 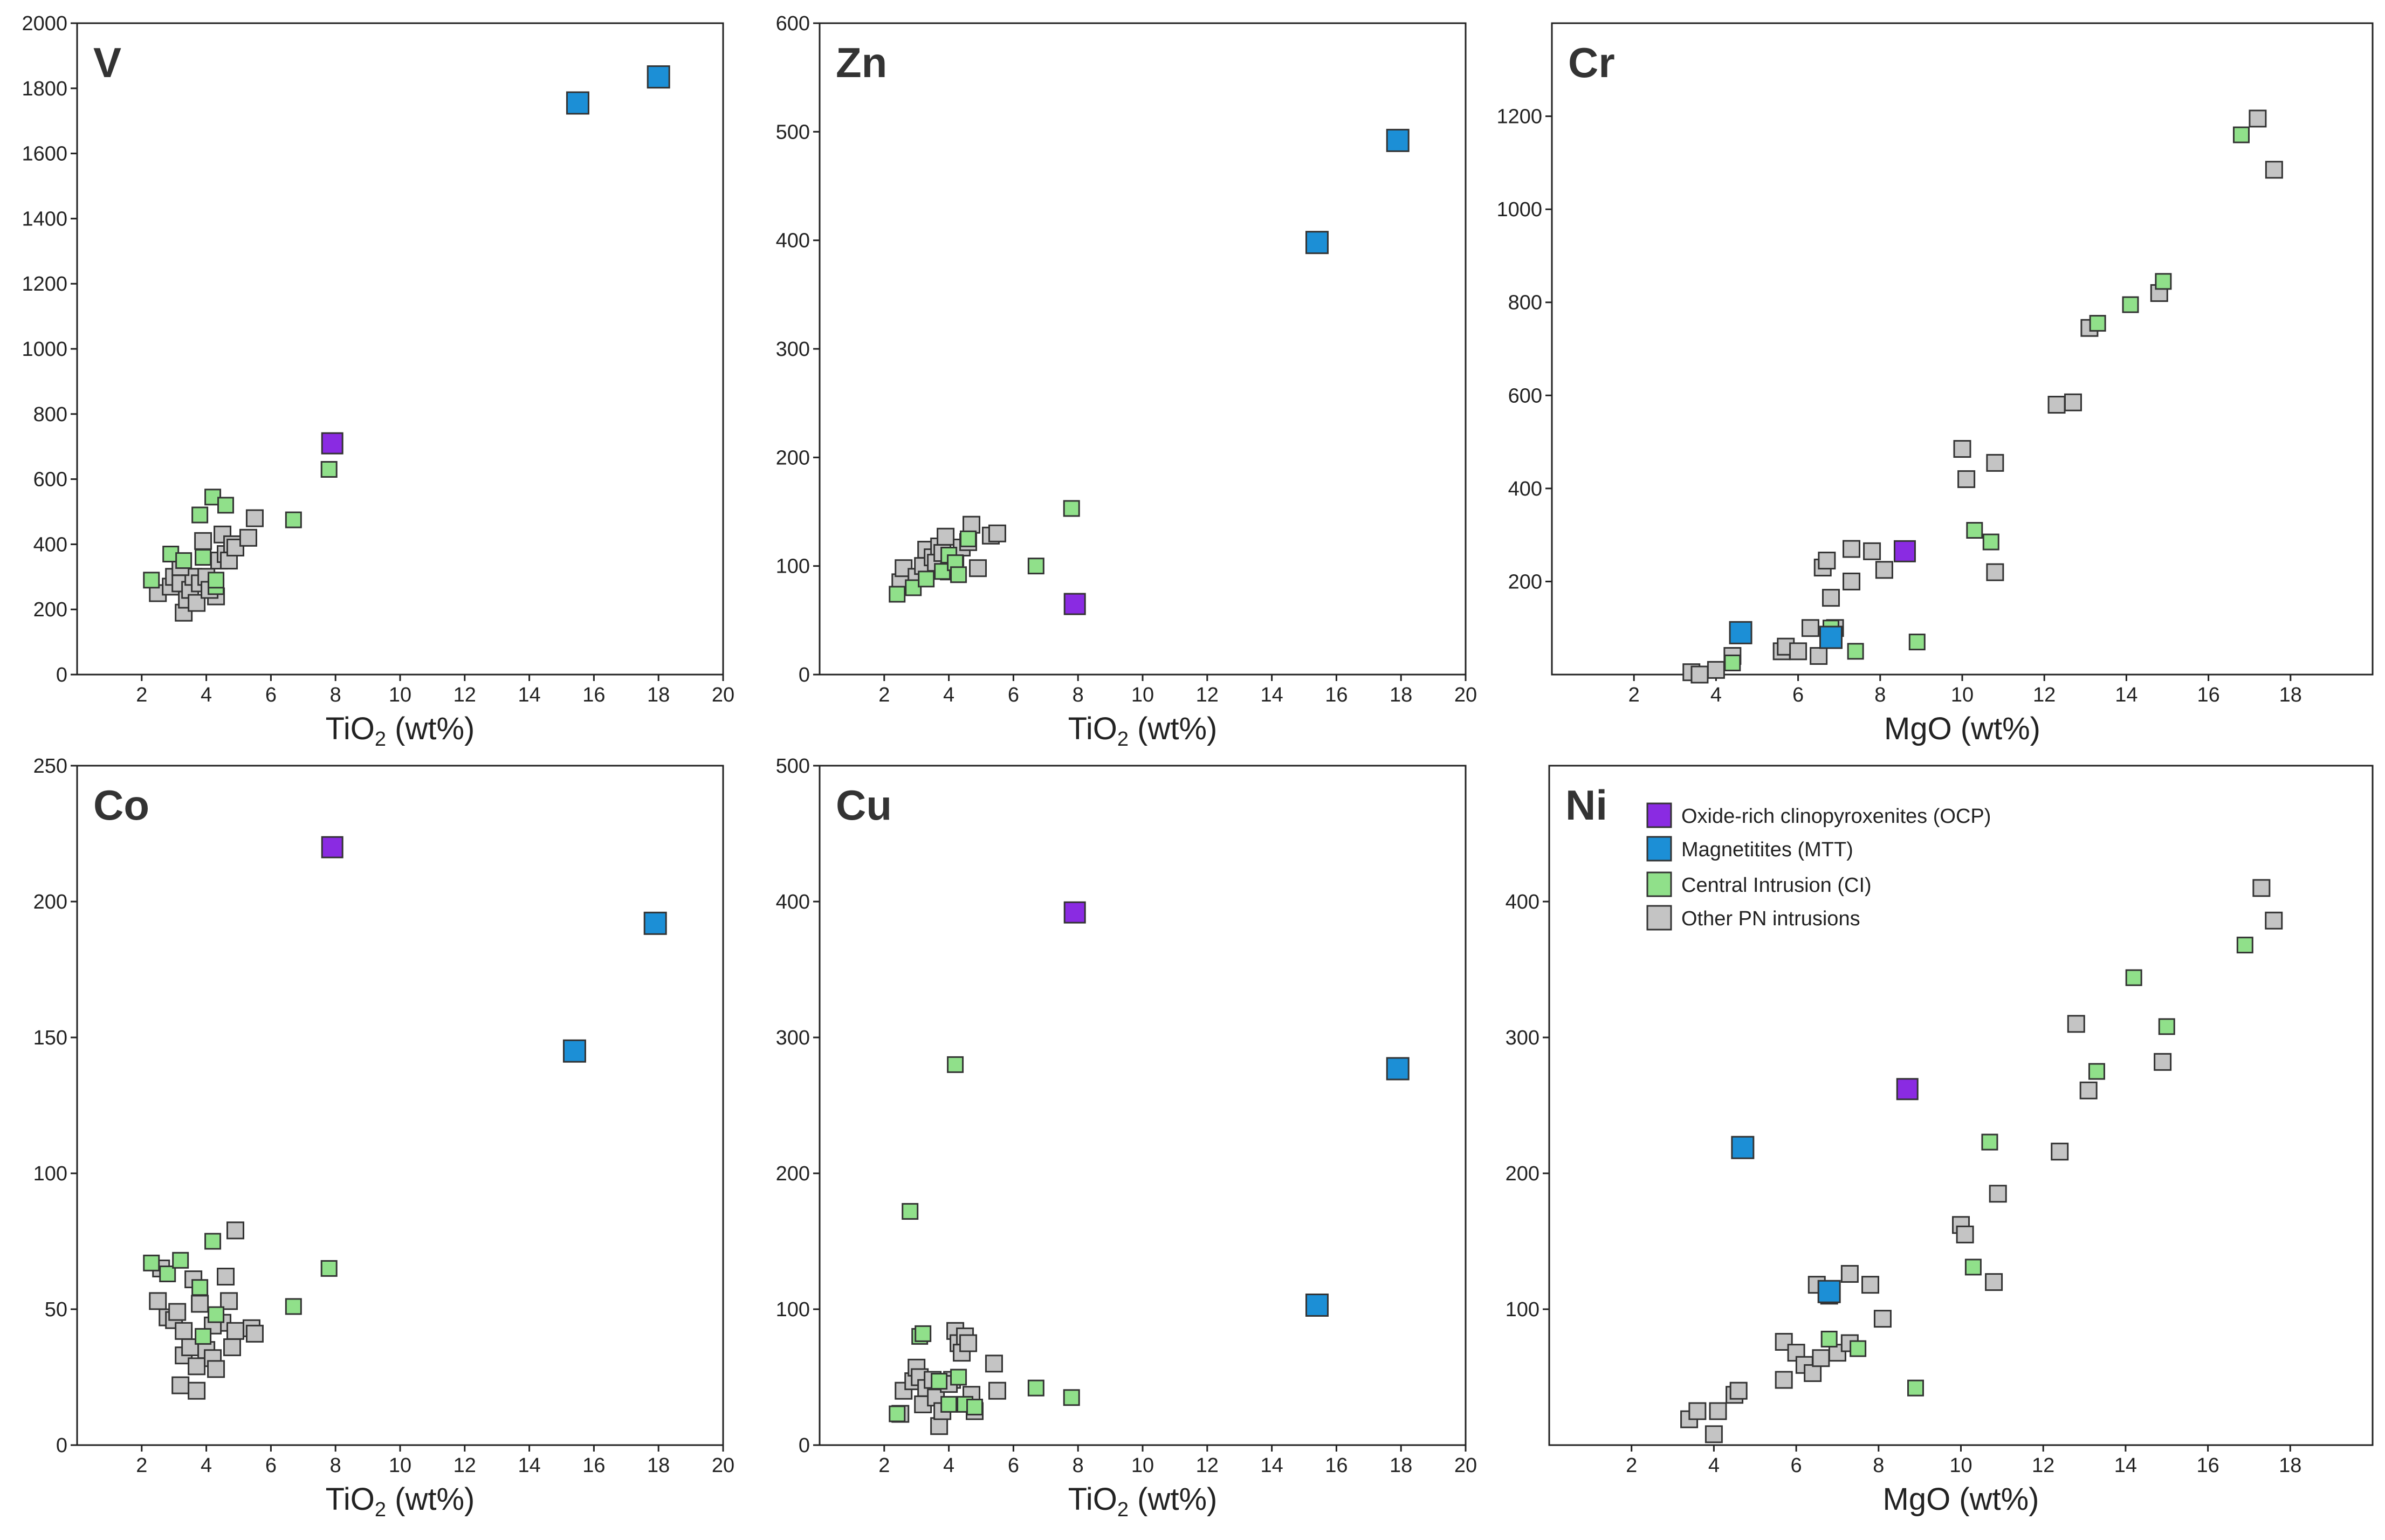 What do you see at coordinates (2208, 695) in the screenshot?
I see `x-tick-label: 16` at bounding box center [2208, 695].